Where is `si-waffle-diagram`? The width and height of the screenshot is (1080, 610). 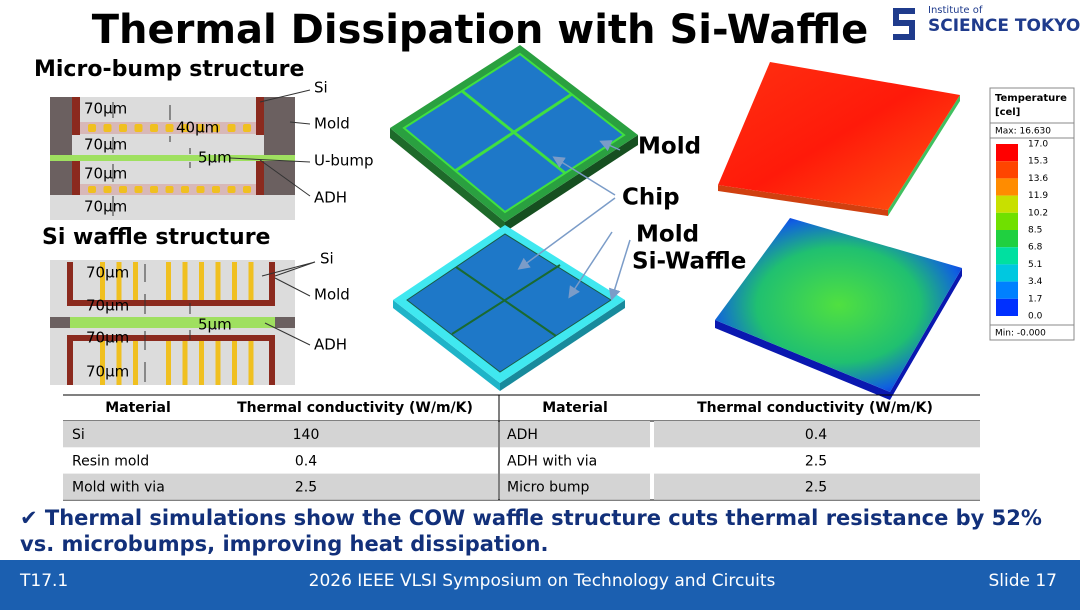 si-waffle-diagram is located at coordinates (172, 322).